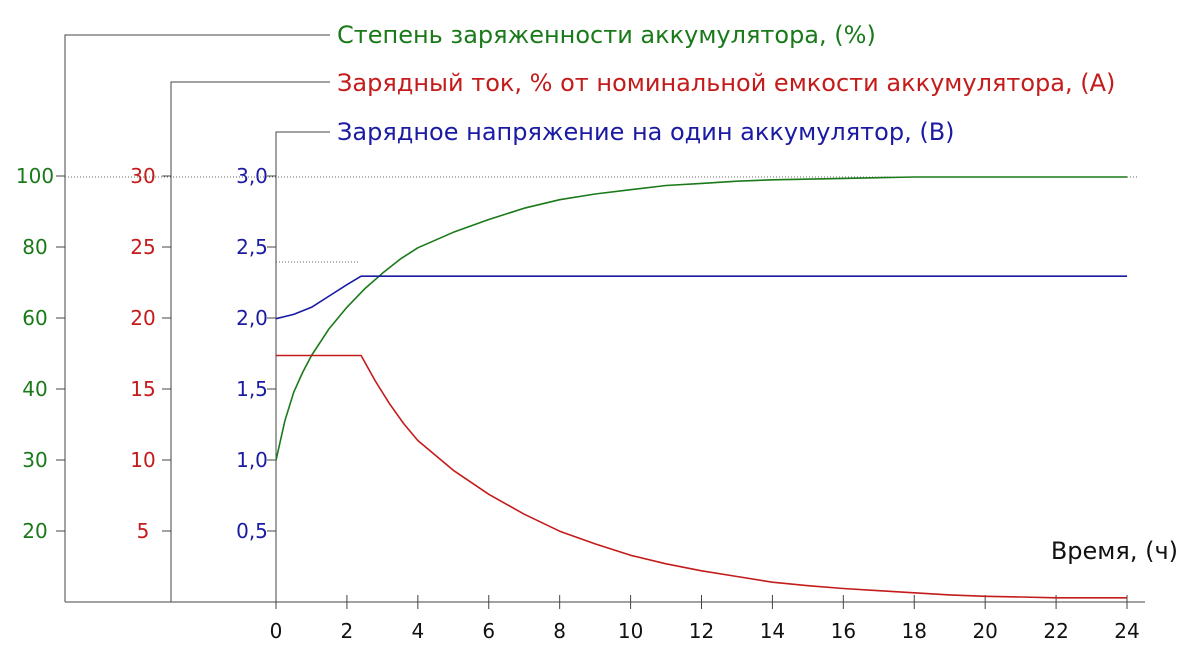  I want to click on voltage-tick-label: 1,5, so click(252, 389).